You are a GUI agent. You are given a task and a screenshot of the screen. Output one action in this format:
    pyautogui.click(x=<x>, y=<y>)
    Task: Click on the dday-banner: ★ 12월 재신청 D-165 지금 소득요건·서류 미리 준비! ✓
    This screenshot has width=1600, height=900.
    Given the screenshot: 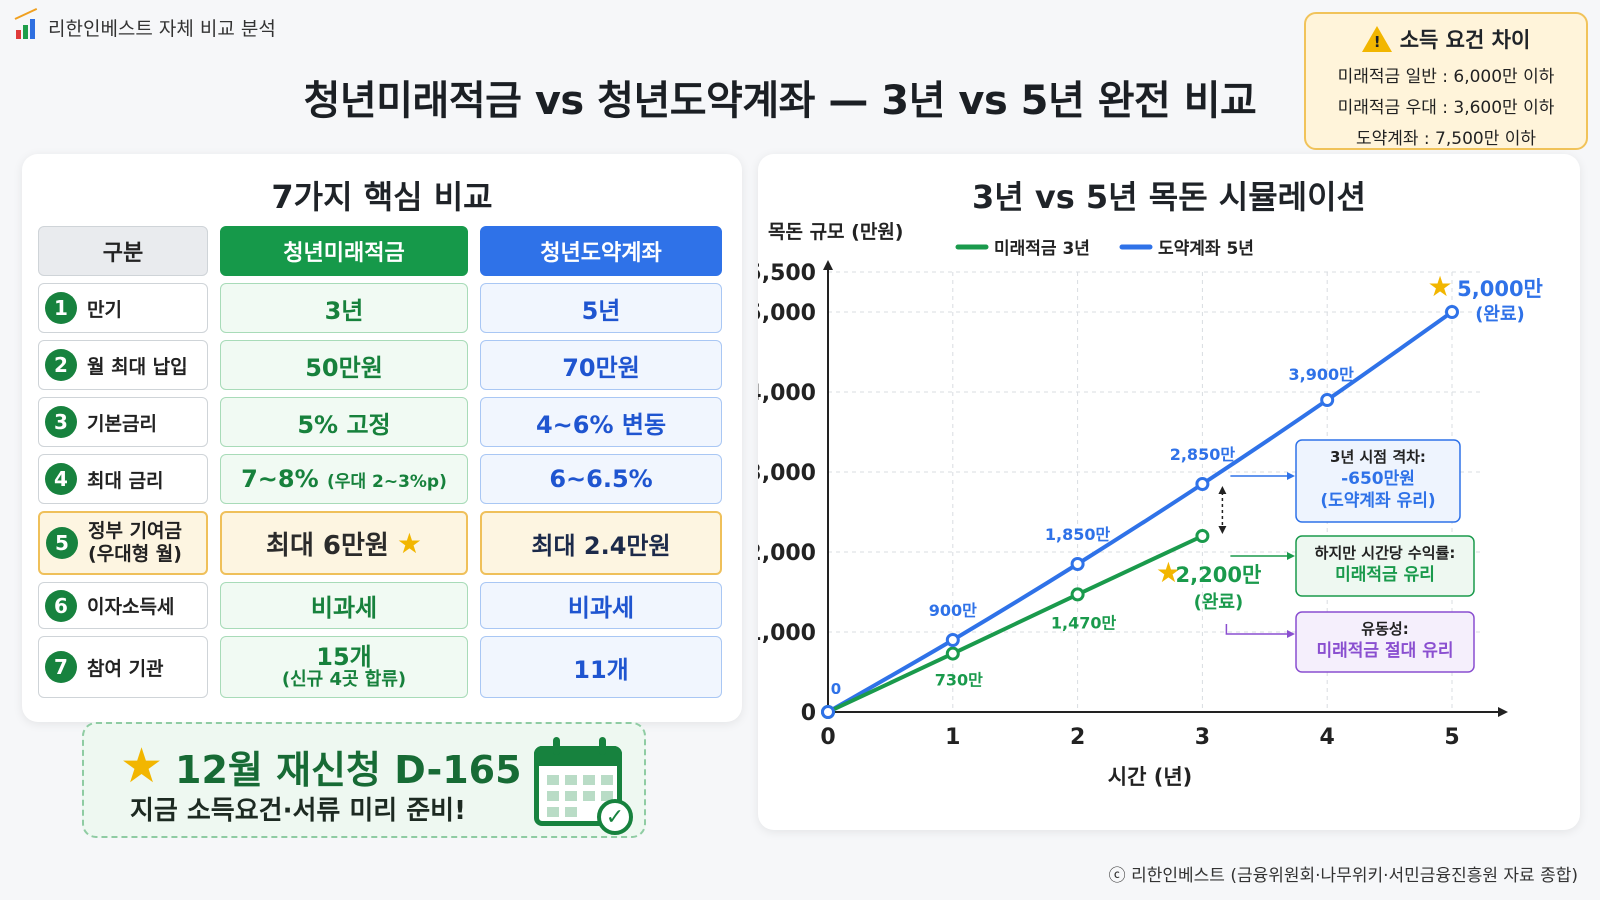 What is the action you would take?
    pyautogui.click(x=364, y=780)
    